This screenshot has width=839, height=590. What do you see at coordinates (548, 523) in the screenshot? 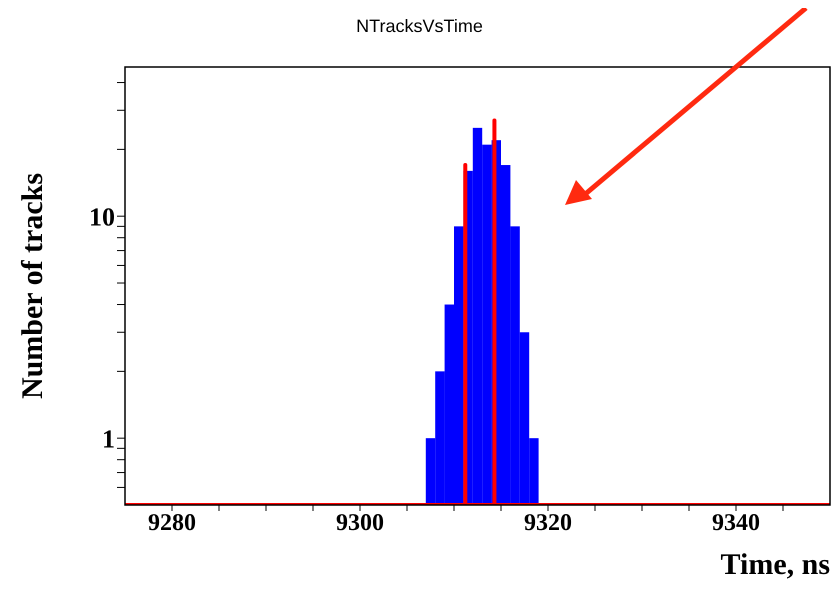
I see `x-tick-label: 9320` at bounding box center [548, 523].